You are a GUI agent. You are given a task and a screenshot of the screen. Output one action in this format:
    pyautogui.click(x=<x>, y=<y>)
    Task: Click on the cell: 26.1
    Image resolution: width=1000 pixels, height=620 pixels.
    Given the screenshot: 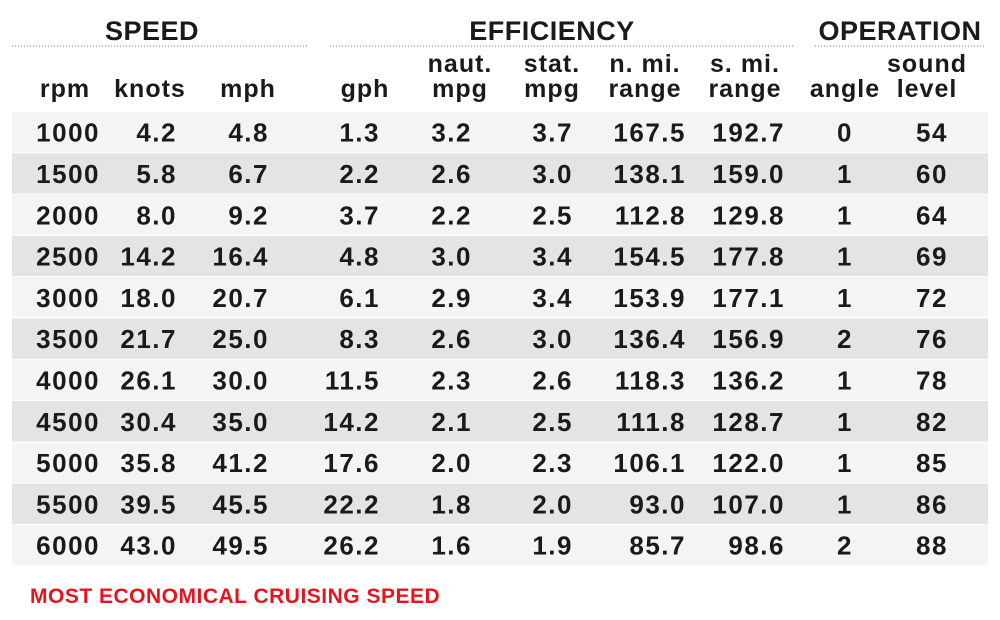 What is the action you would take?
    pyautogui.click(x=148, y=380)
    